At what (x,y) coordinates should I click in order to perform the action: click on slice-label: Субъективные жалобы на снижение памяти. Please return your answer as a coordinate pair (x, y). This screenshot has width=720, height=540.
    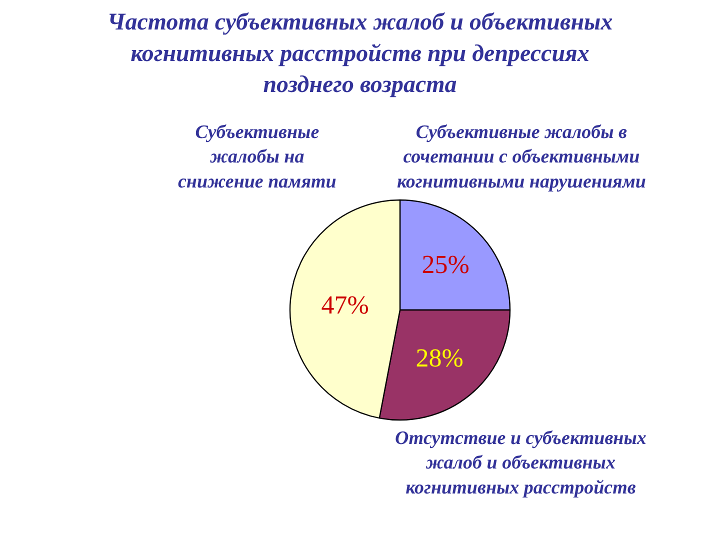
    Looking at the image, I should click on (257, 157).